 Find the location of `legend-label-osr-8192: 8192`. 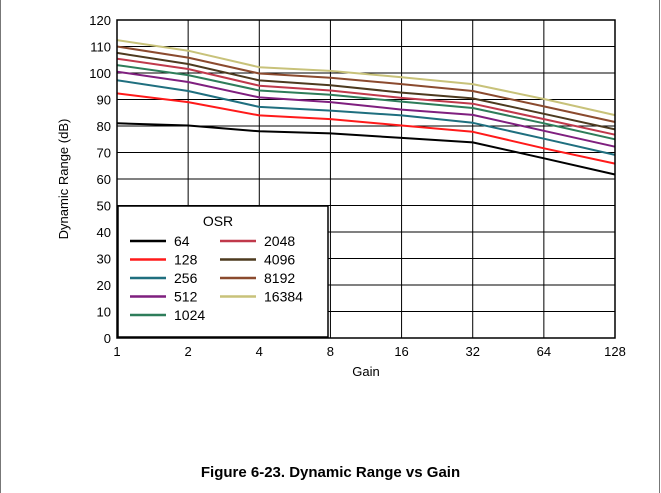

legend-label-osr-8192: 8192 is located at coordinates (279, 278).